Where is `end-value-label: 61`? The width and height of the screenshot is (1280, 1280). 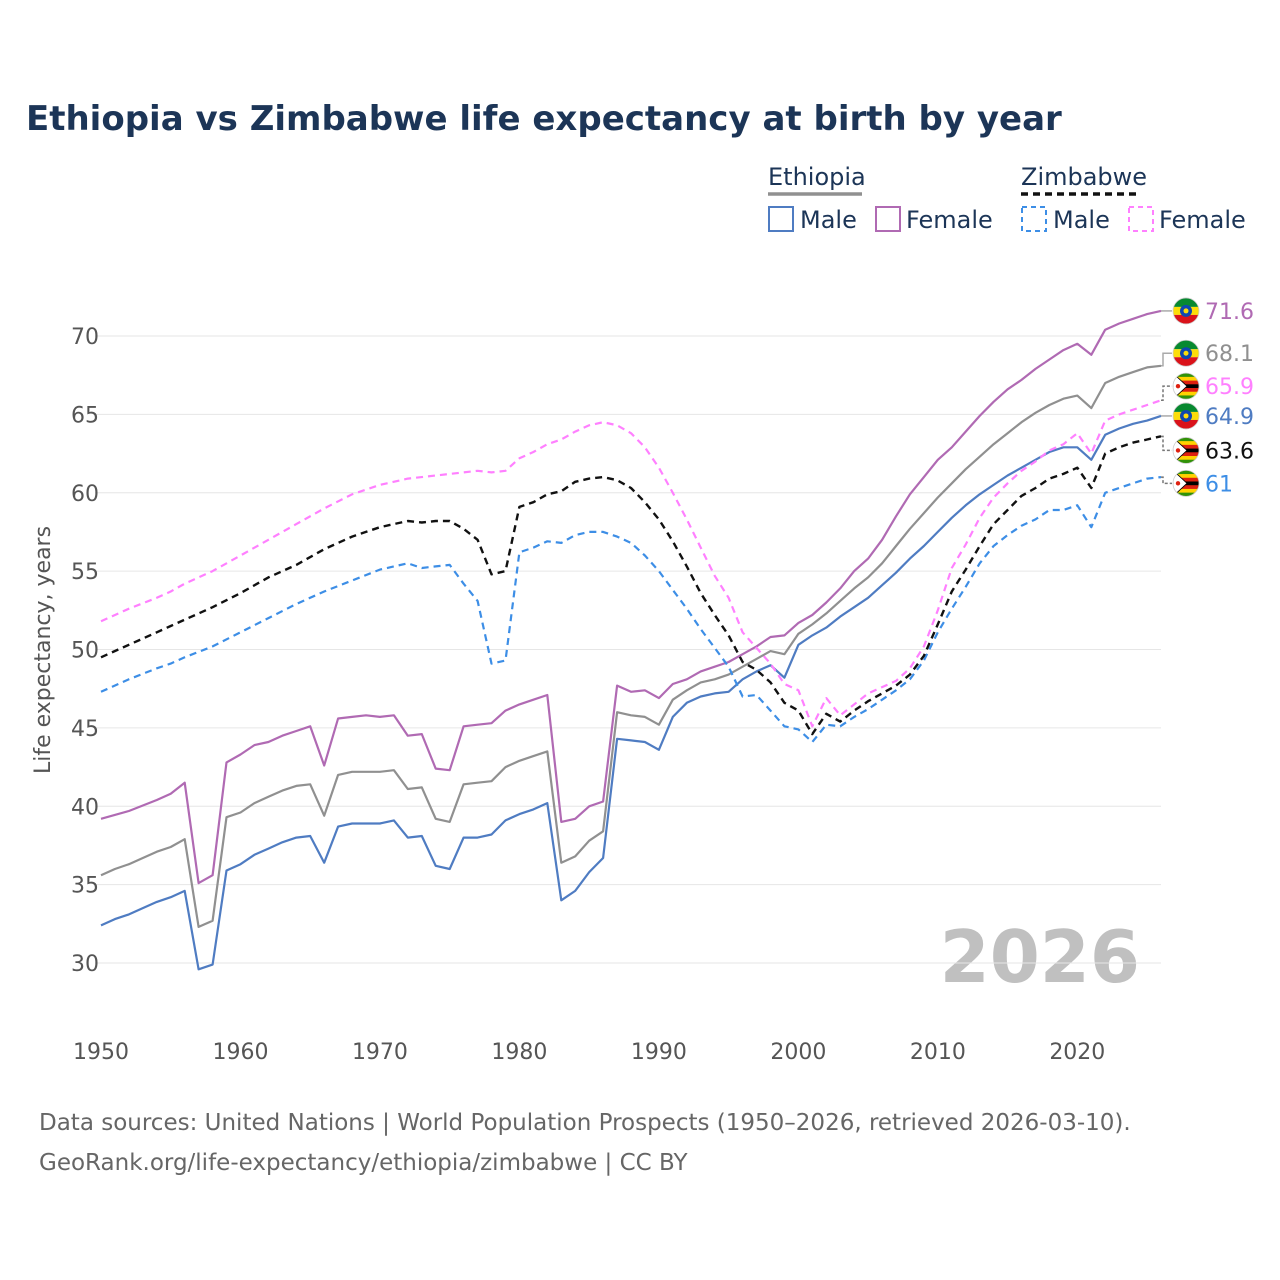 end-value-label: 61 is located at coordinates (1219, 484).